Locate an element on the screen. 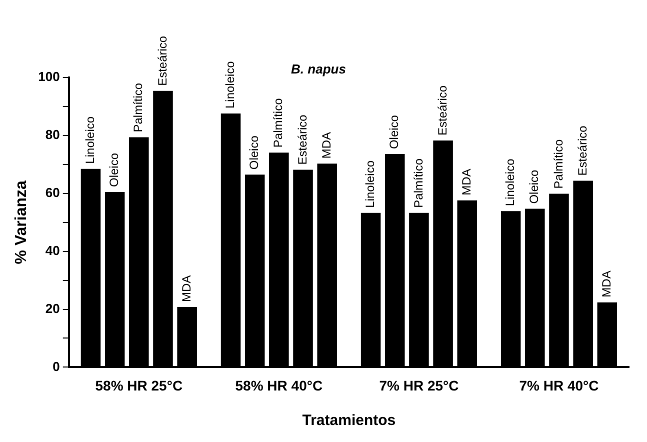  y-tick-label: 40 is located at coordinates (52, 250).